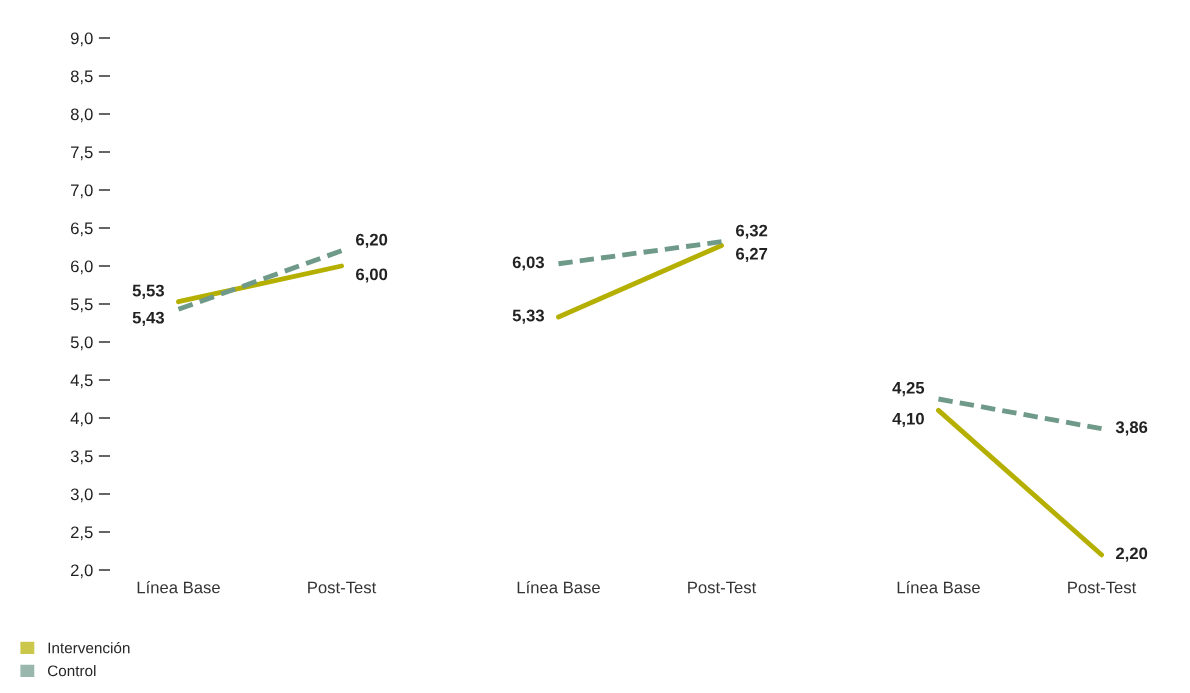  What do you see at coordinates (148, 318) in the screenshot?
I see `data-label: 5,43` at bounding box center [148, 318].